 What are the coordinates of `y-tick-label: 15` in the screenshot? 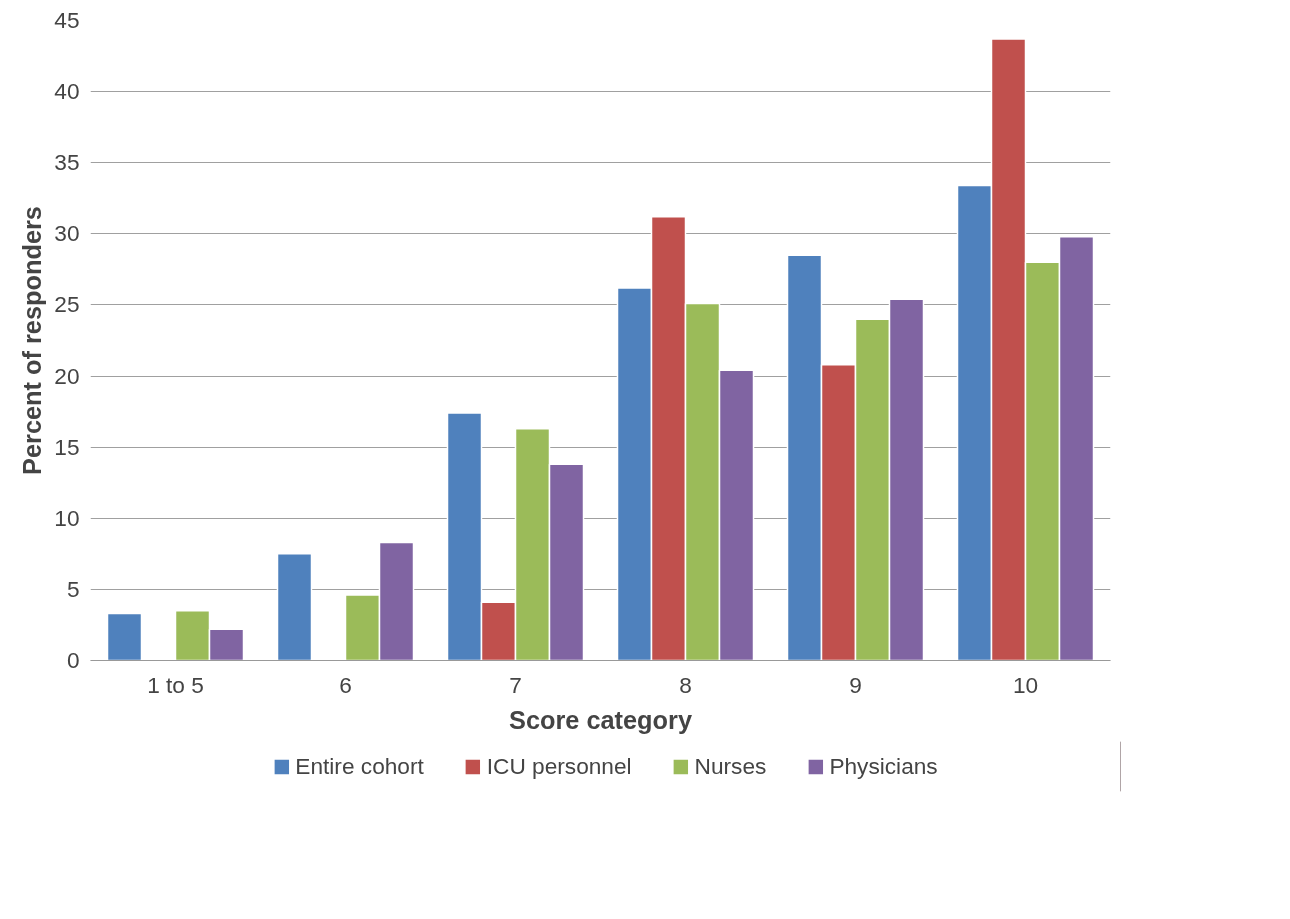 It's located at (67, 446).